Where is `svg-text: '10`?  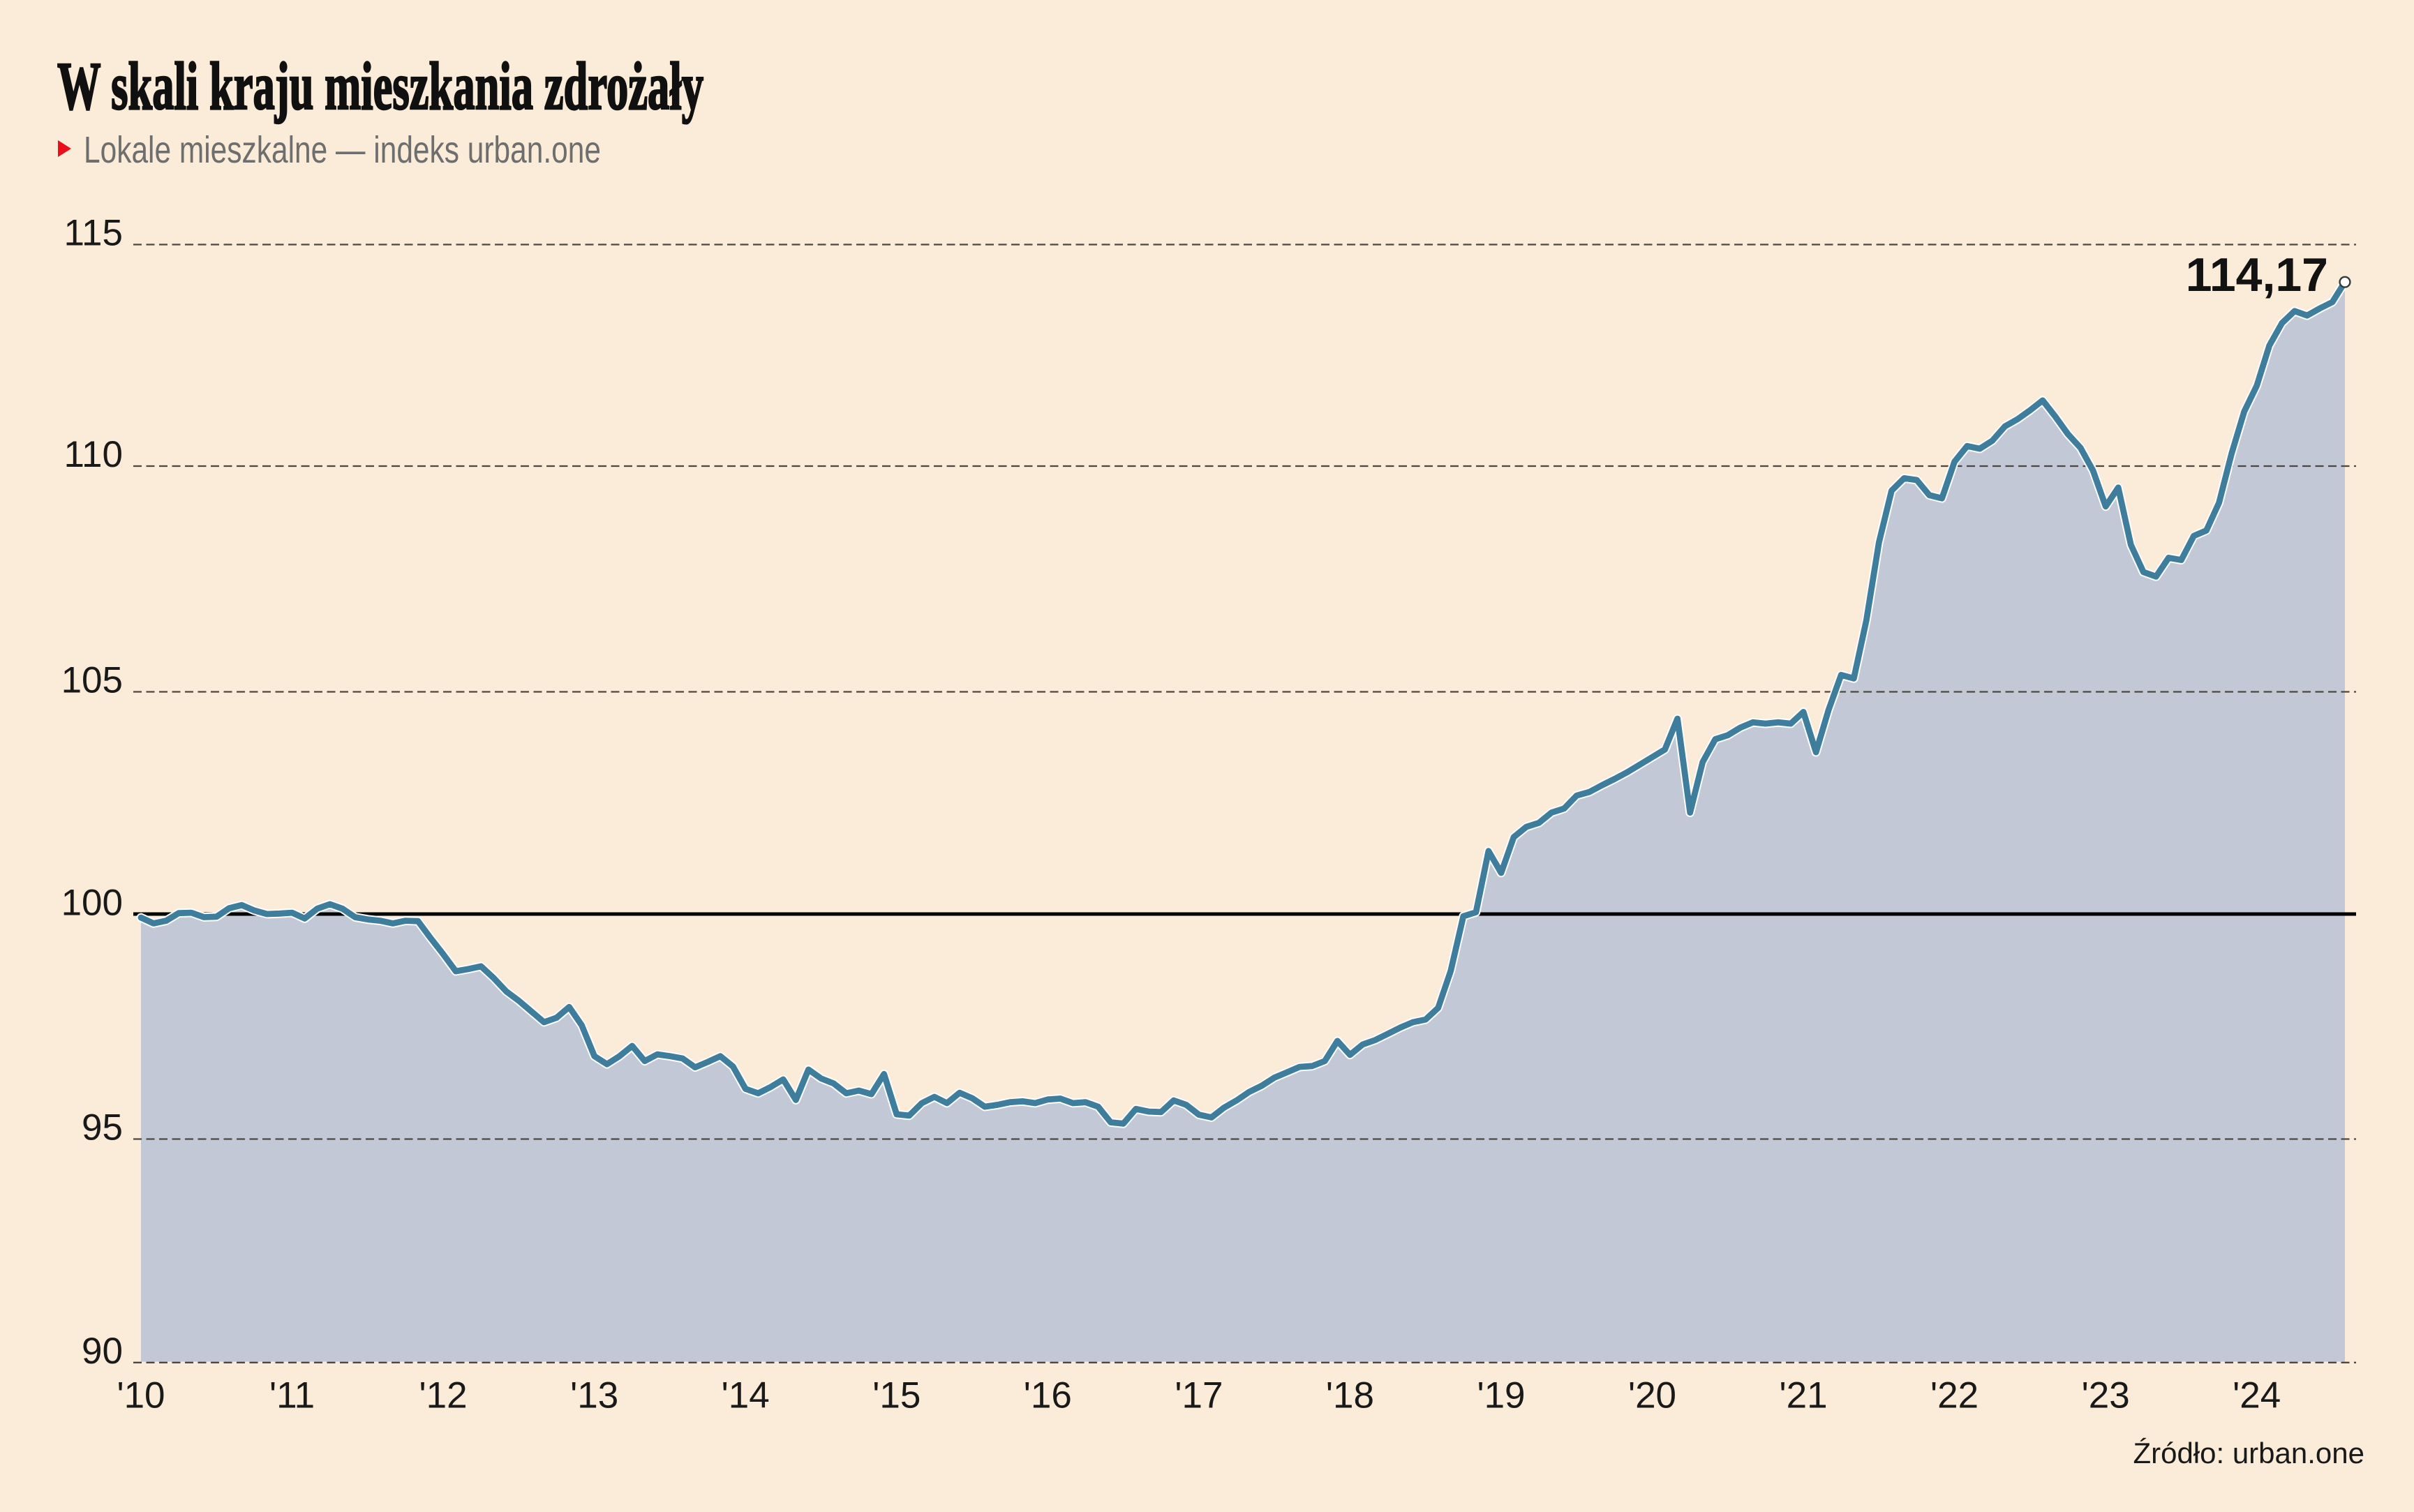 svg-text: '10 is located at coordinates (141, 1395).